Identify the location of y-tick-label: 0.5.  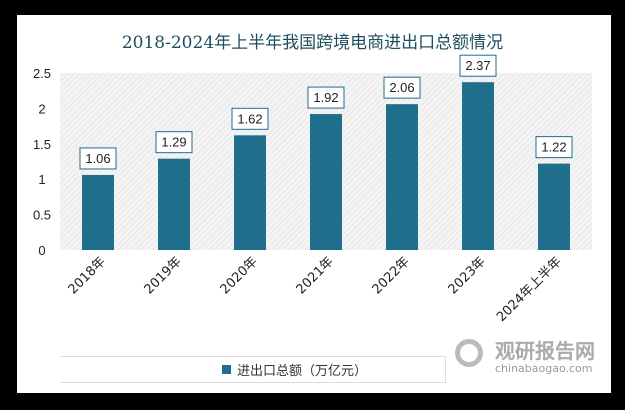
(42, 215).